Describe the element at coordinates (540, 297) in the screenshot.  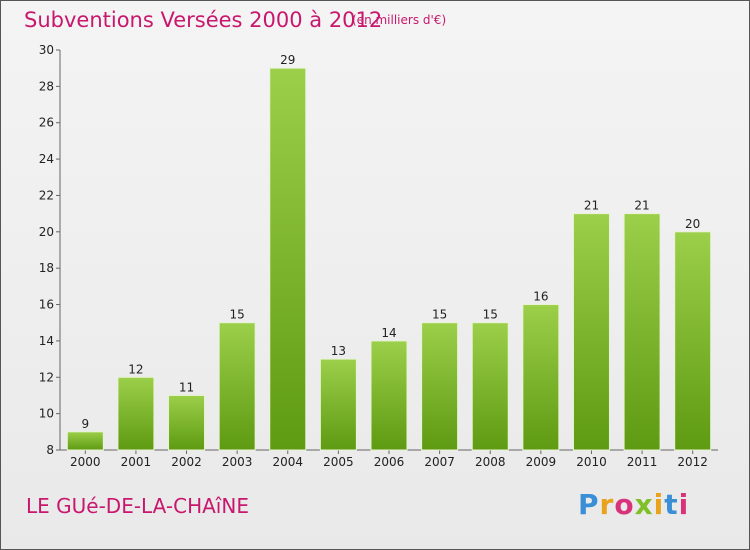
I see `value-label-2009: 16` at that location.